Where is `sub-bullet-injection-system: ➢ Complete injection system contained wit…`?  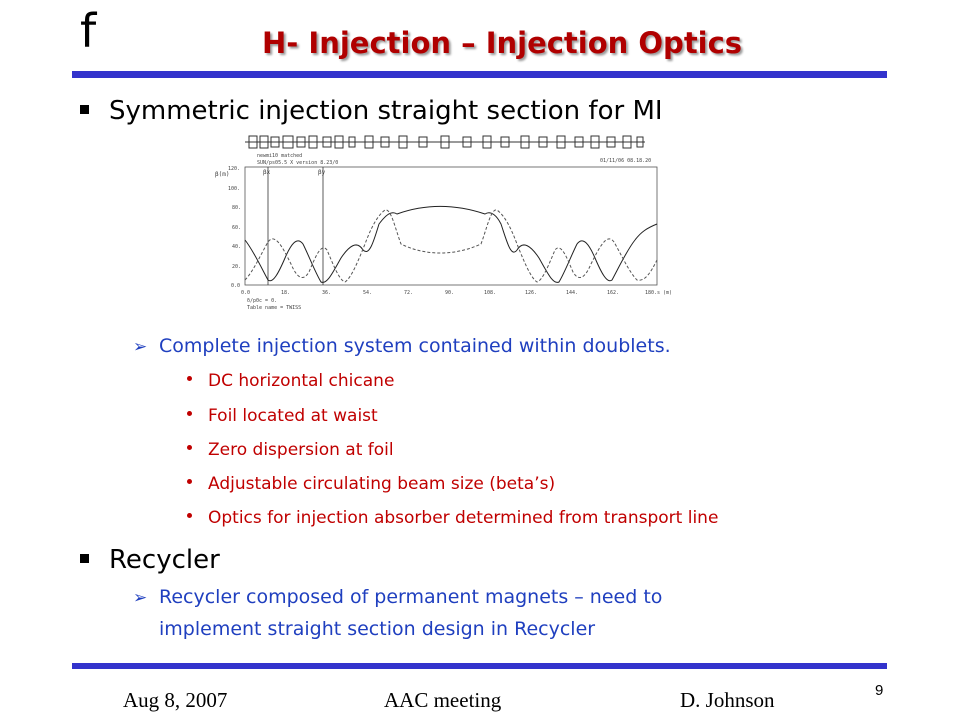
sub-bullet-injection-system: ➢ Complete injection system contained wit… is located at coordinates (402, 346).